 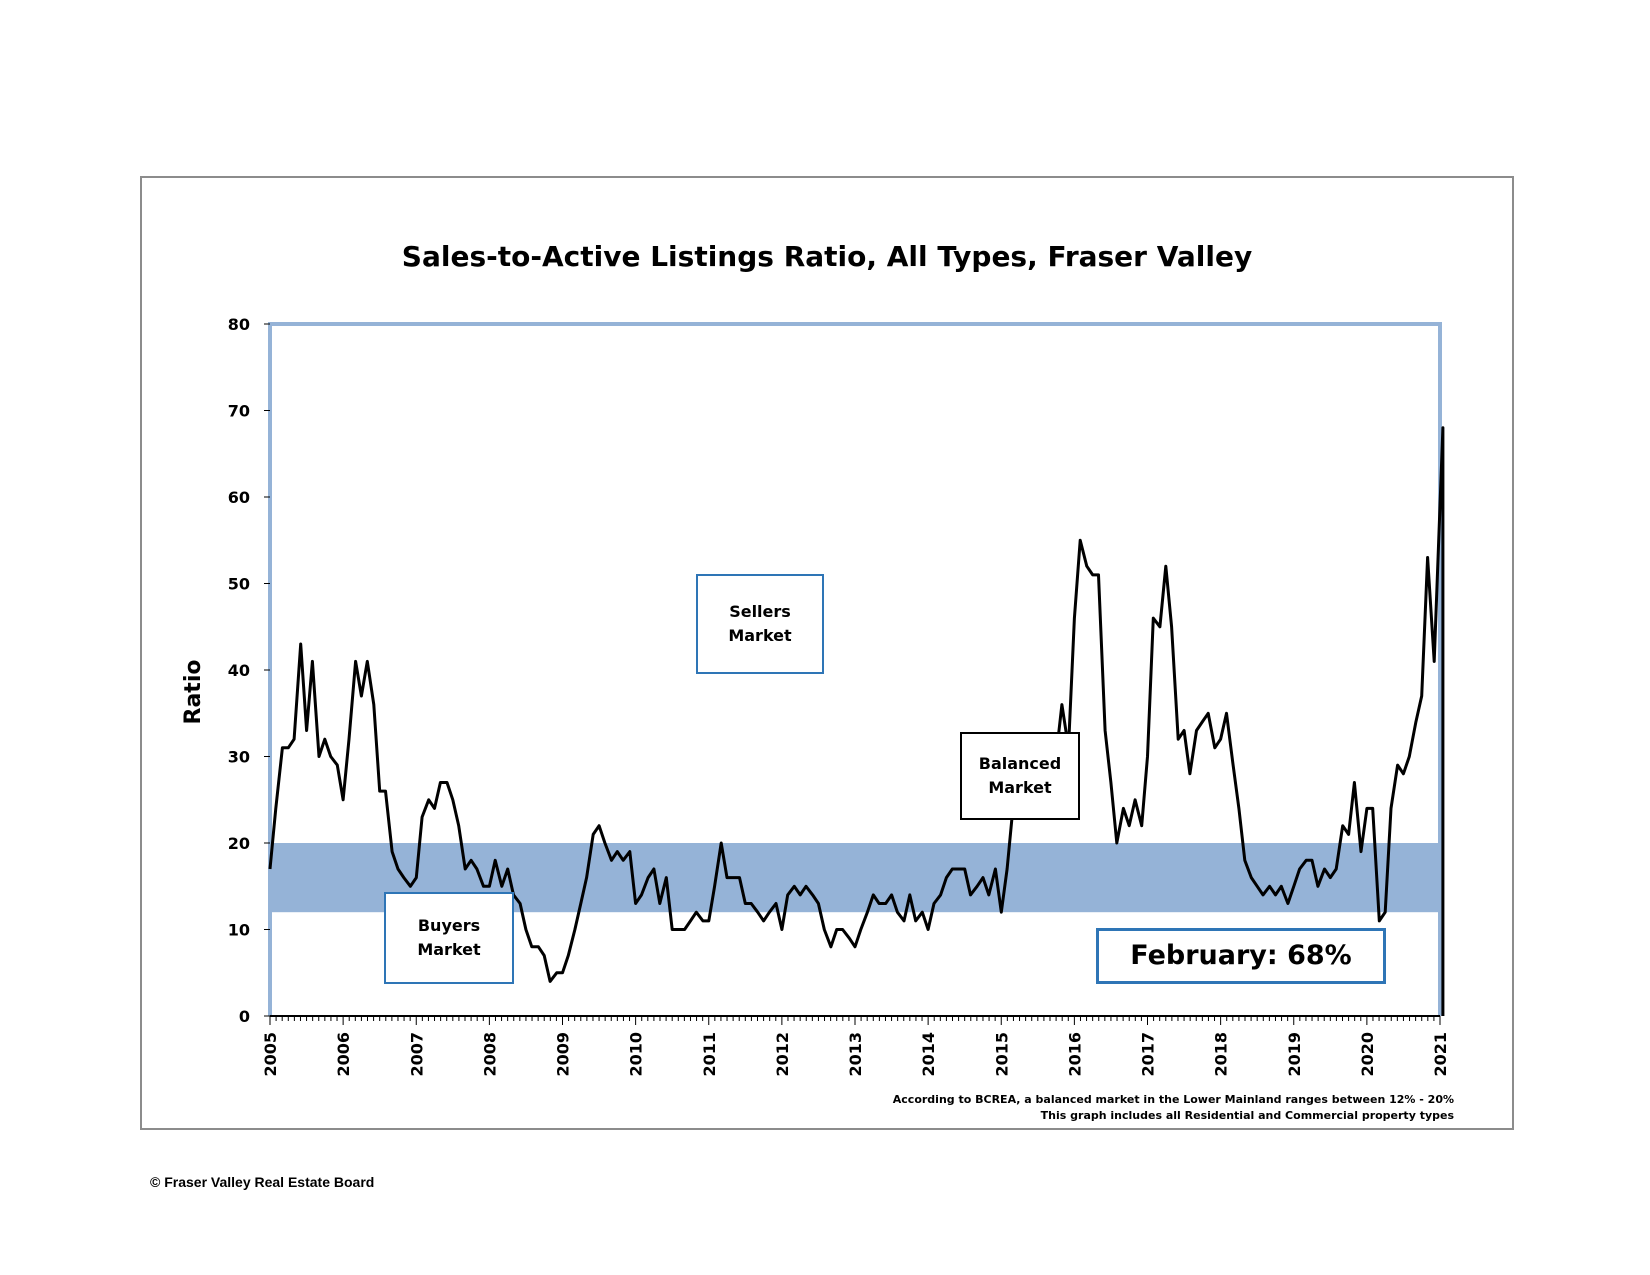 I want to click on x-tick-label: 2009, so click(x=563, y=1054).